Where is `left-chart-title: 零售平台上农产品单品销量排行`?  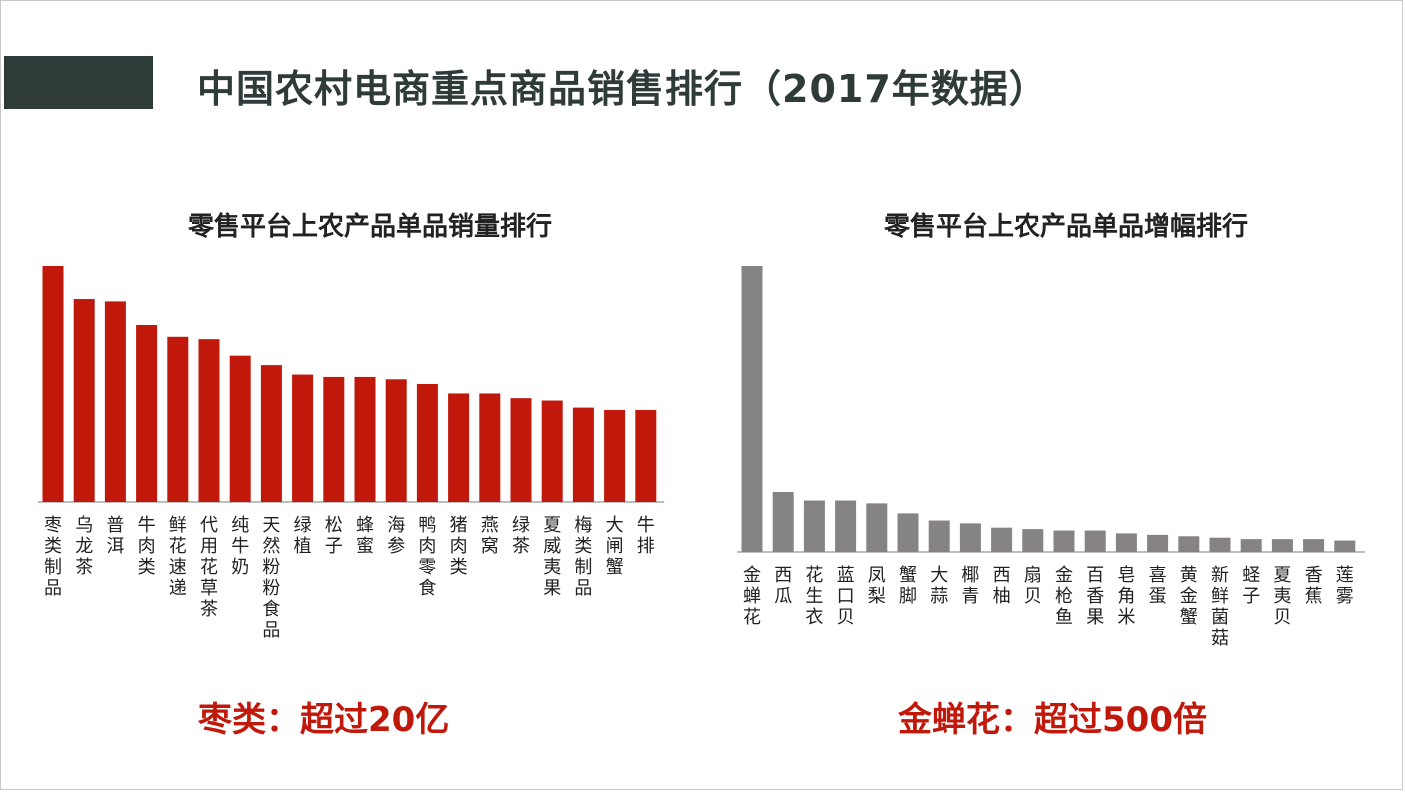
left-chart-title: 零售平台上农产品单品销量排行 is located at coordinates (370, 227).